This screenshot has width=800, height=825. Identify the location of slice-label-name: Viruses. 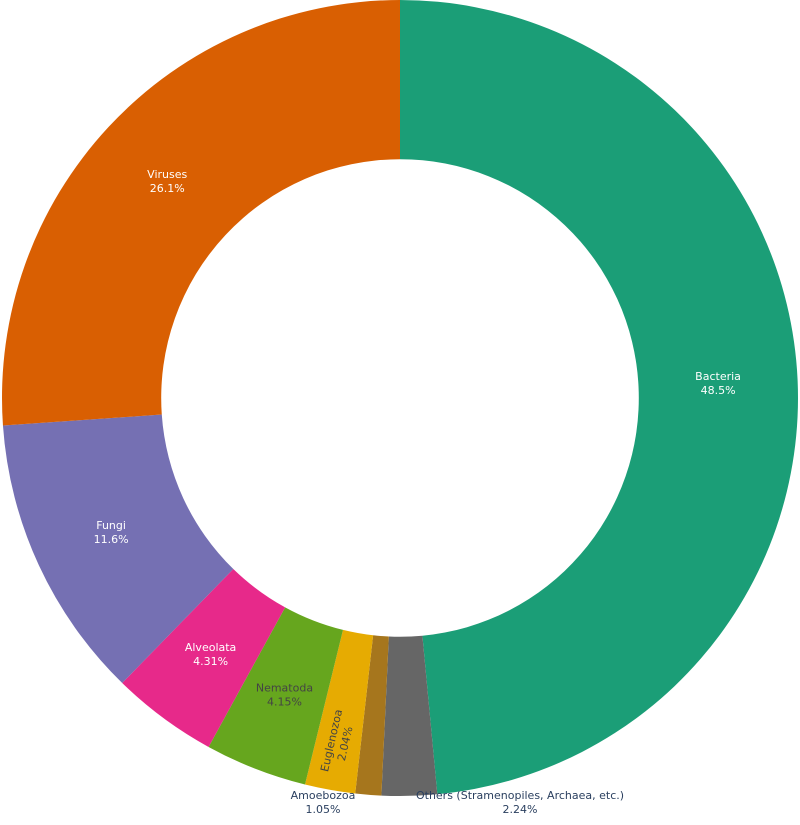
(167, 174).